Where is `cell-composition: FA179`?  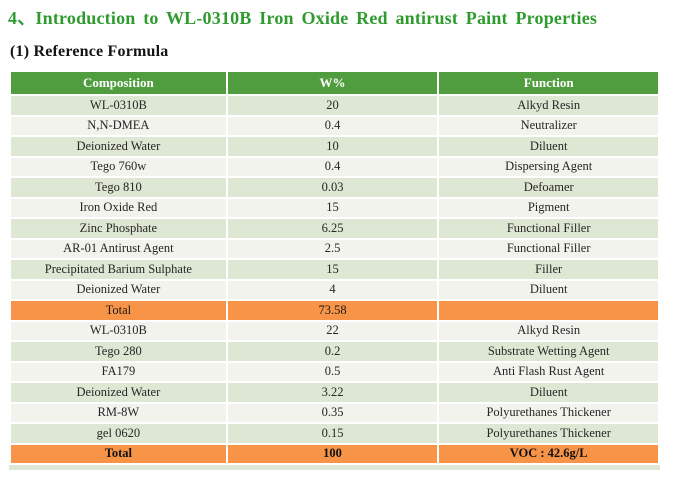 cell-composition: FA179 is located at coordinates (118, 371).